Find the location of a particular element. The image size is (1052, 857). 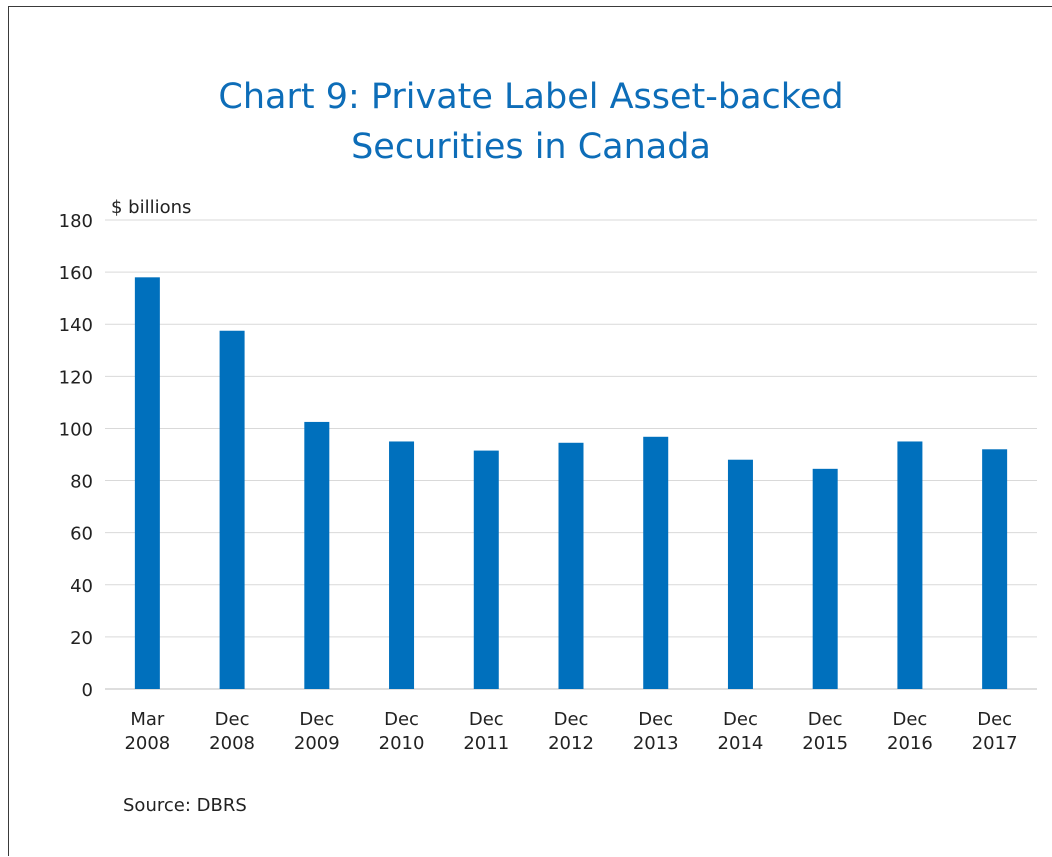

y-tick-label: 160 is located at coordinates (76, 273).